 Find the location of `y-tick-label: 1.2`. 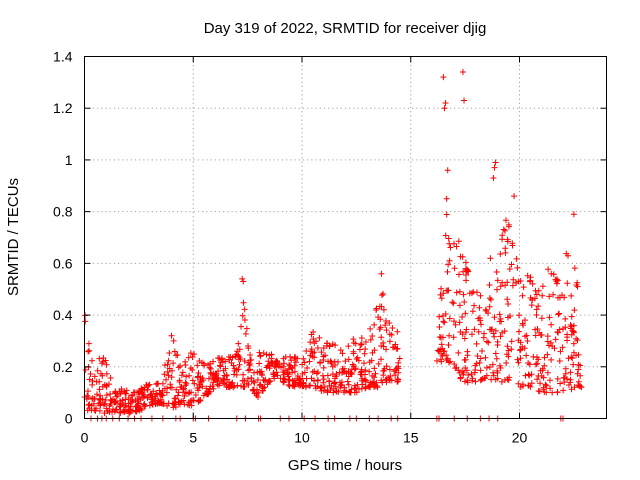

y-tick-label: 1.2 is located at coordinates (63, 108).